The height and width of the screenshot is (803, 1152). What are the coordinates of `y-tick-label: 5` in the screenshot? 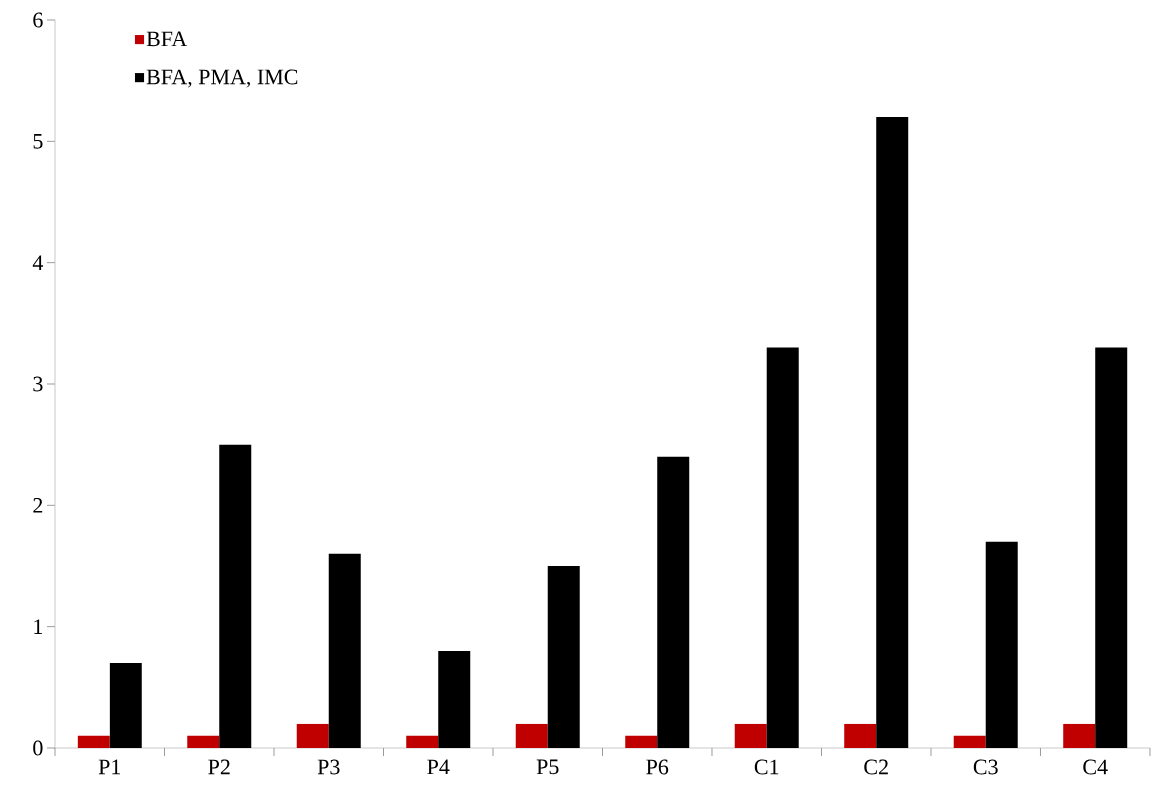 It's located at (38, 141).